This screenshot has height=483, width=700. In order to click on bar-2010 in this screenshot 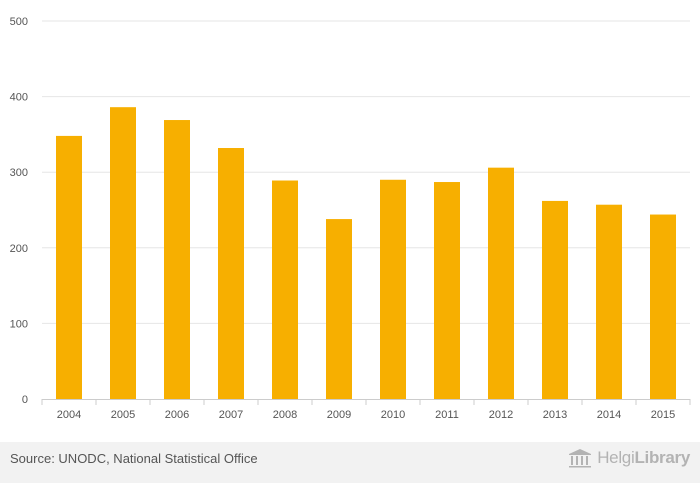, I will do `click(393, 289)`.